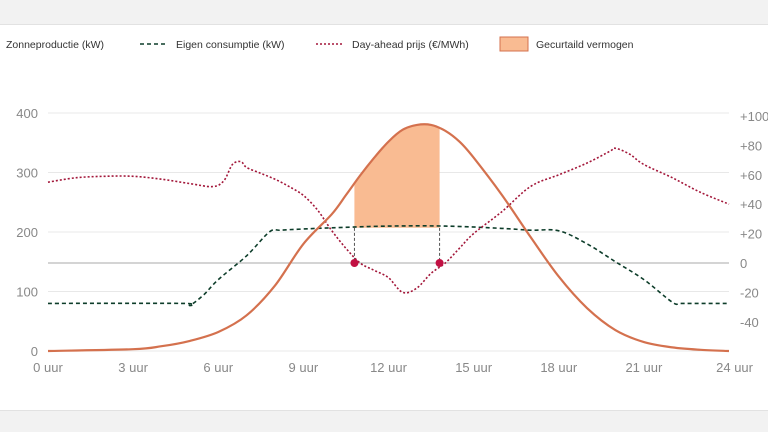 This screenshot has width=768, height=432. I want to click on y-left-tick-2: 200, so click(27, 232).